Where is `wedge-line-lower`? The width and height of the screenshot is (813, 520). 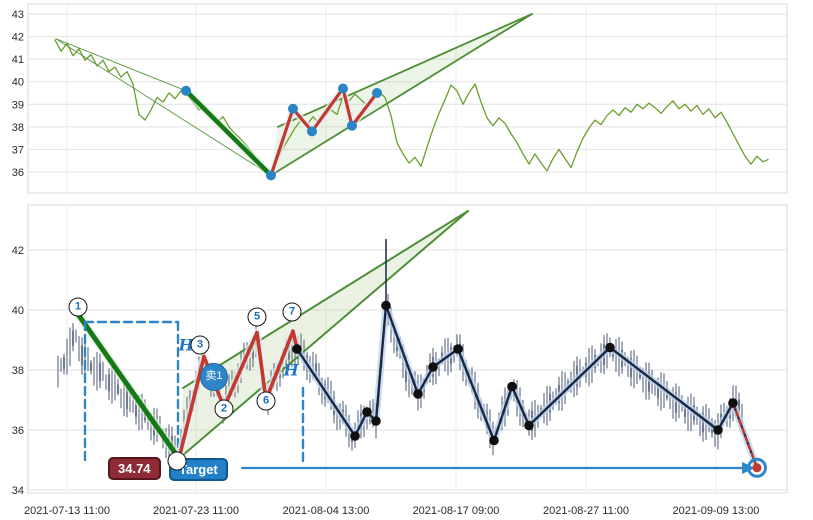
wedge-line-lower is located at coordinates (325, 299).